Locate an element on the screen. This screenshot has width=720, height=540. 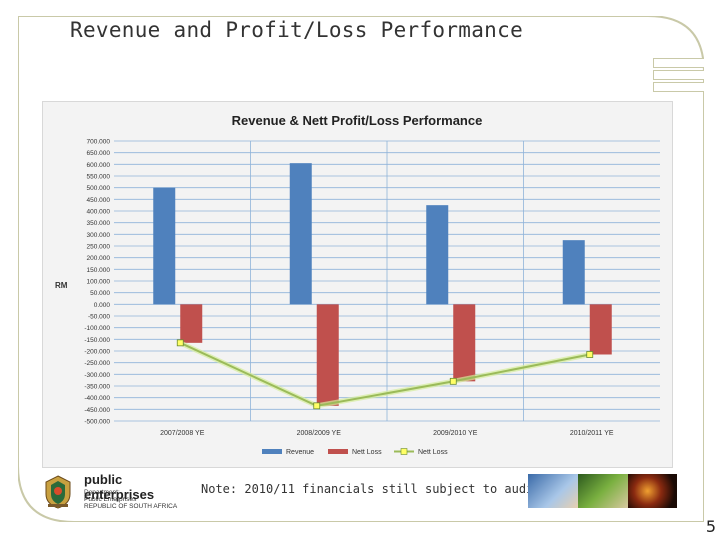
x-tick-label: 2007/2008 YE is located at coordinates (182, 433).